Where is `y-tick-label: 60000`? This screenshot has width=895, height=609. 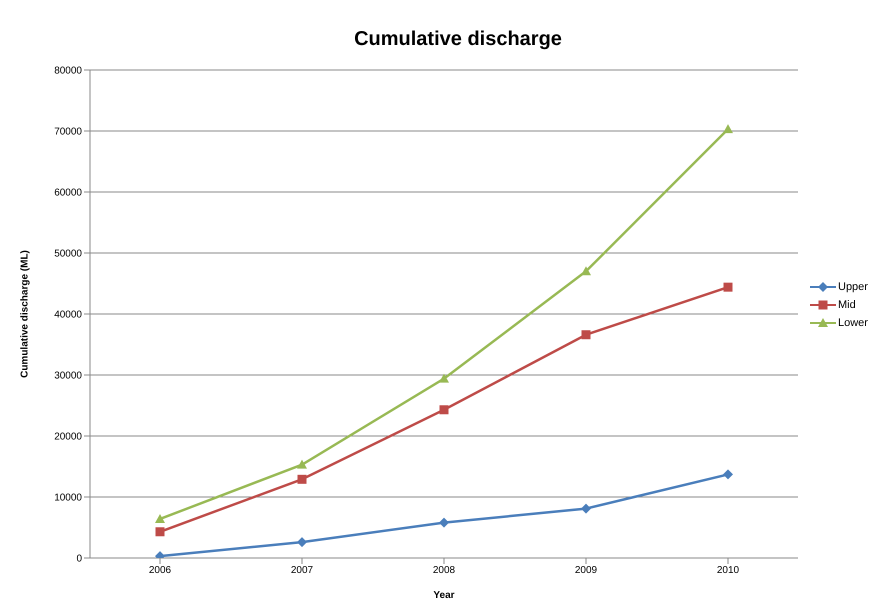 y-tick-label: 60000 is located at coordinates (68, 193).